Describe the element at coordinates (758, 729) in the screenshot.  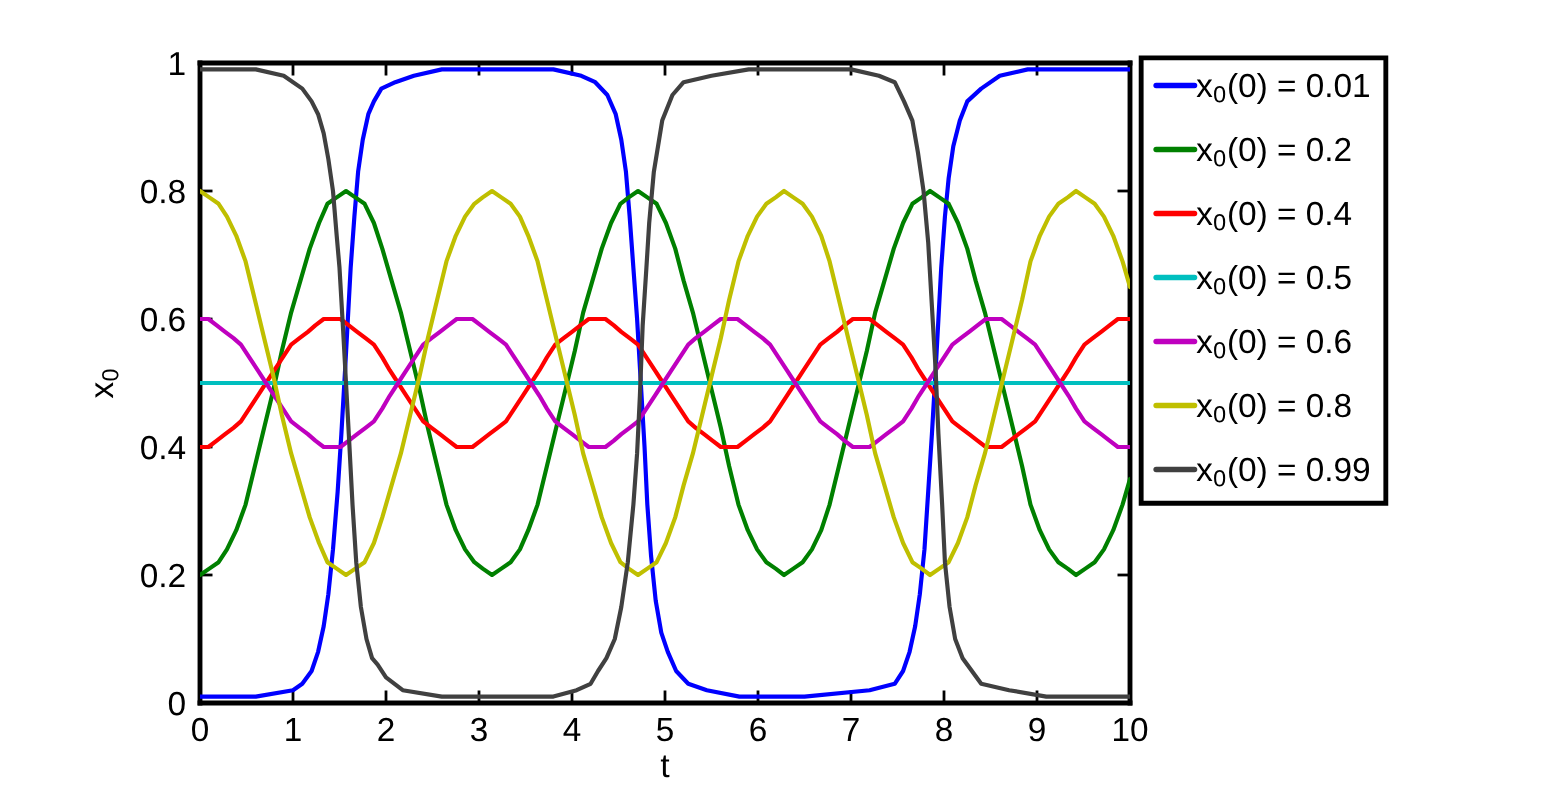
I see `x-tick-label: 6` at that location.